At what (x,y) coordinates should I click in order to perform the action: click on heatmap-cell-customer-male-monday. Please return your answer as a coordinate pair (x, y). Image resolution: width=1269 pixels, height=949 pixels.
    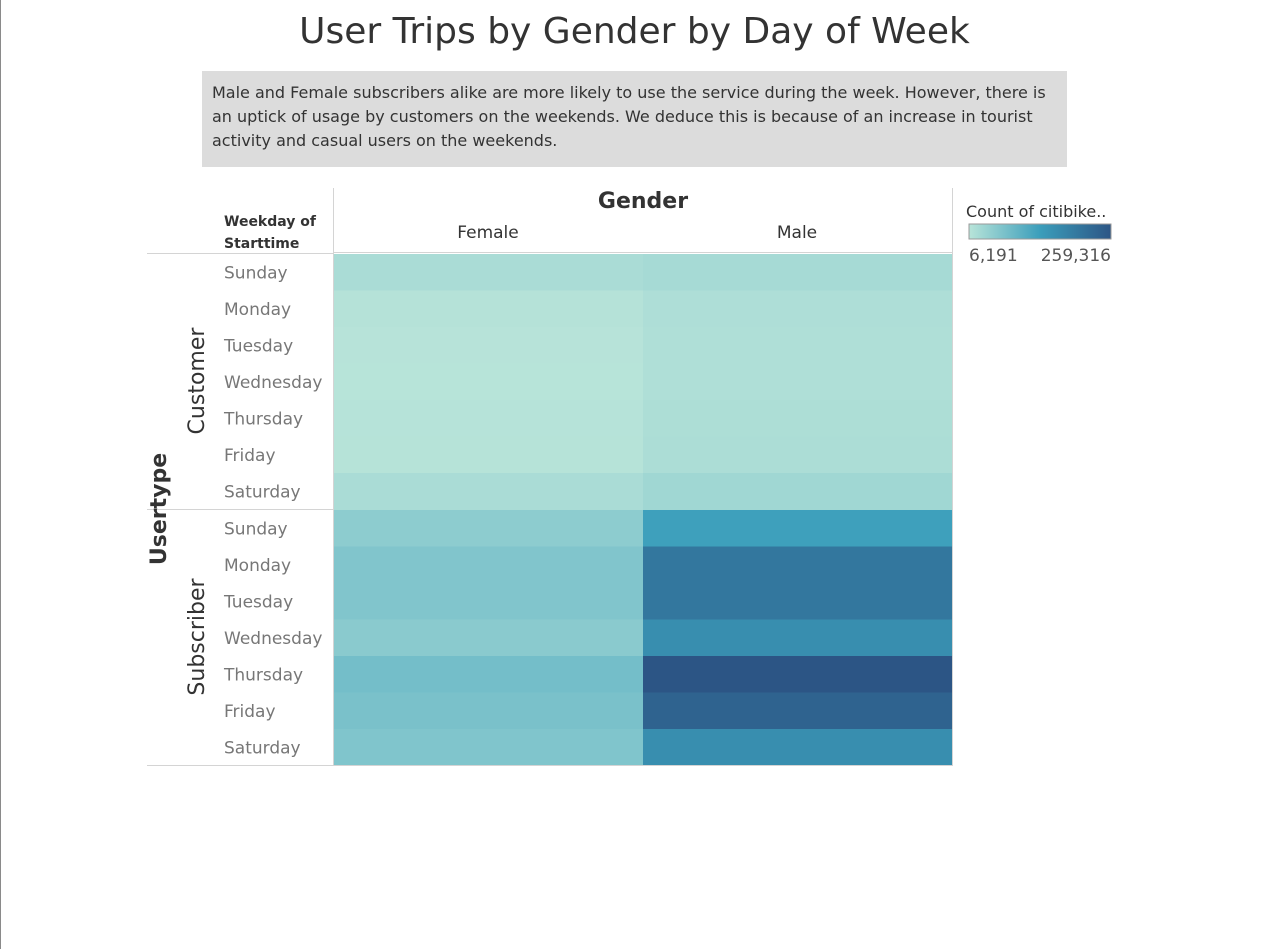
    Looking at the image, I should click on (797, 309).